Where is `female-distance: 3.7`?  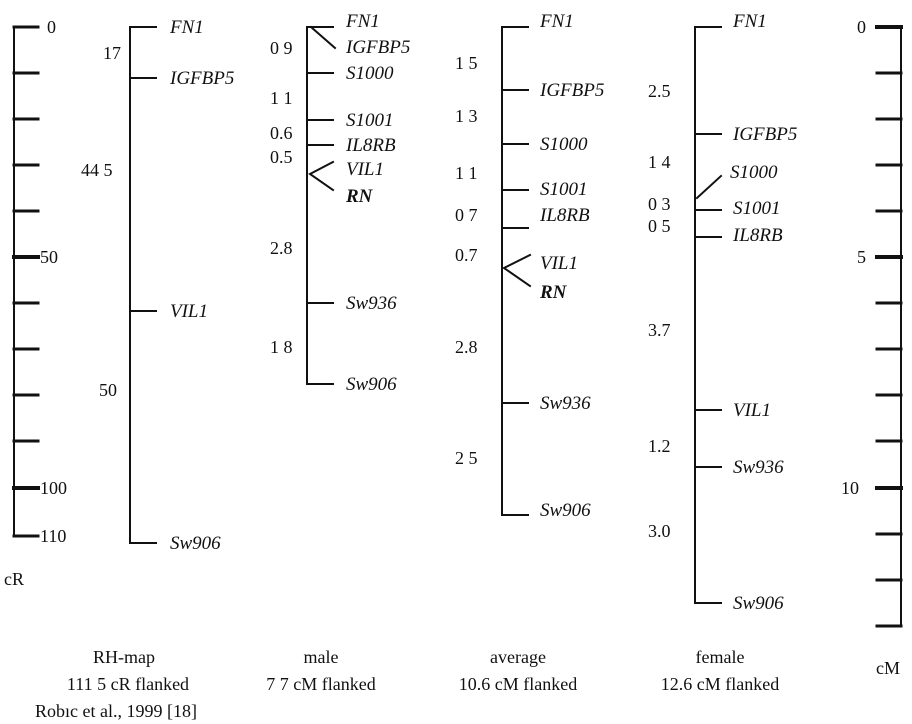
female-distance: 3.7 is located at coordinates (659, 330).